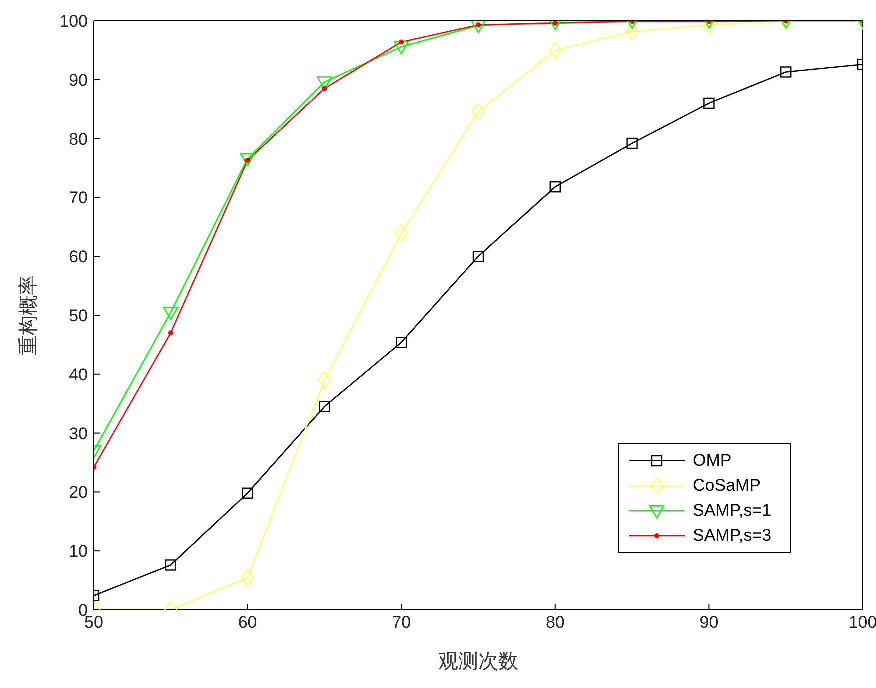  What do you see at coordinates (555, 622) in the screenshot?
I see `x-tick-label: 80` at bounding box center [555, 622].